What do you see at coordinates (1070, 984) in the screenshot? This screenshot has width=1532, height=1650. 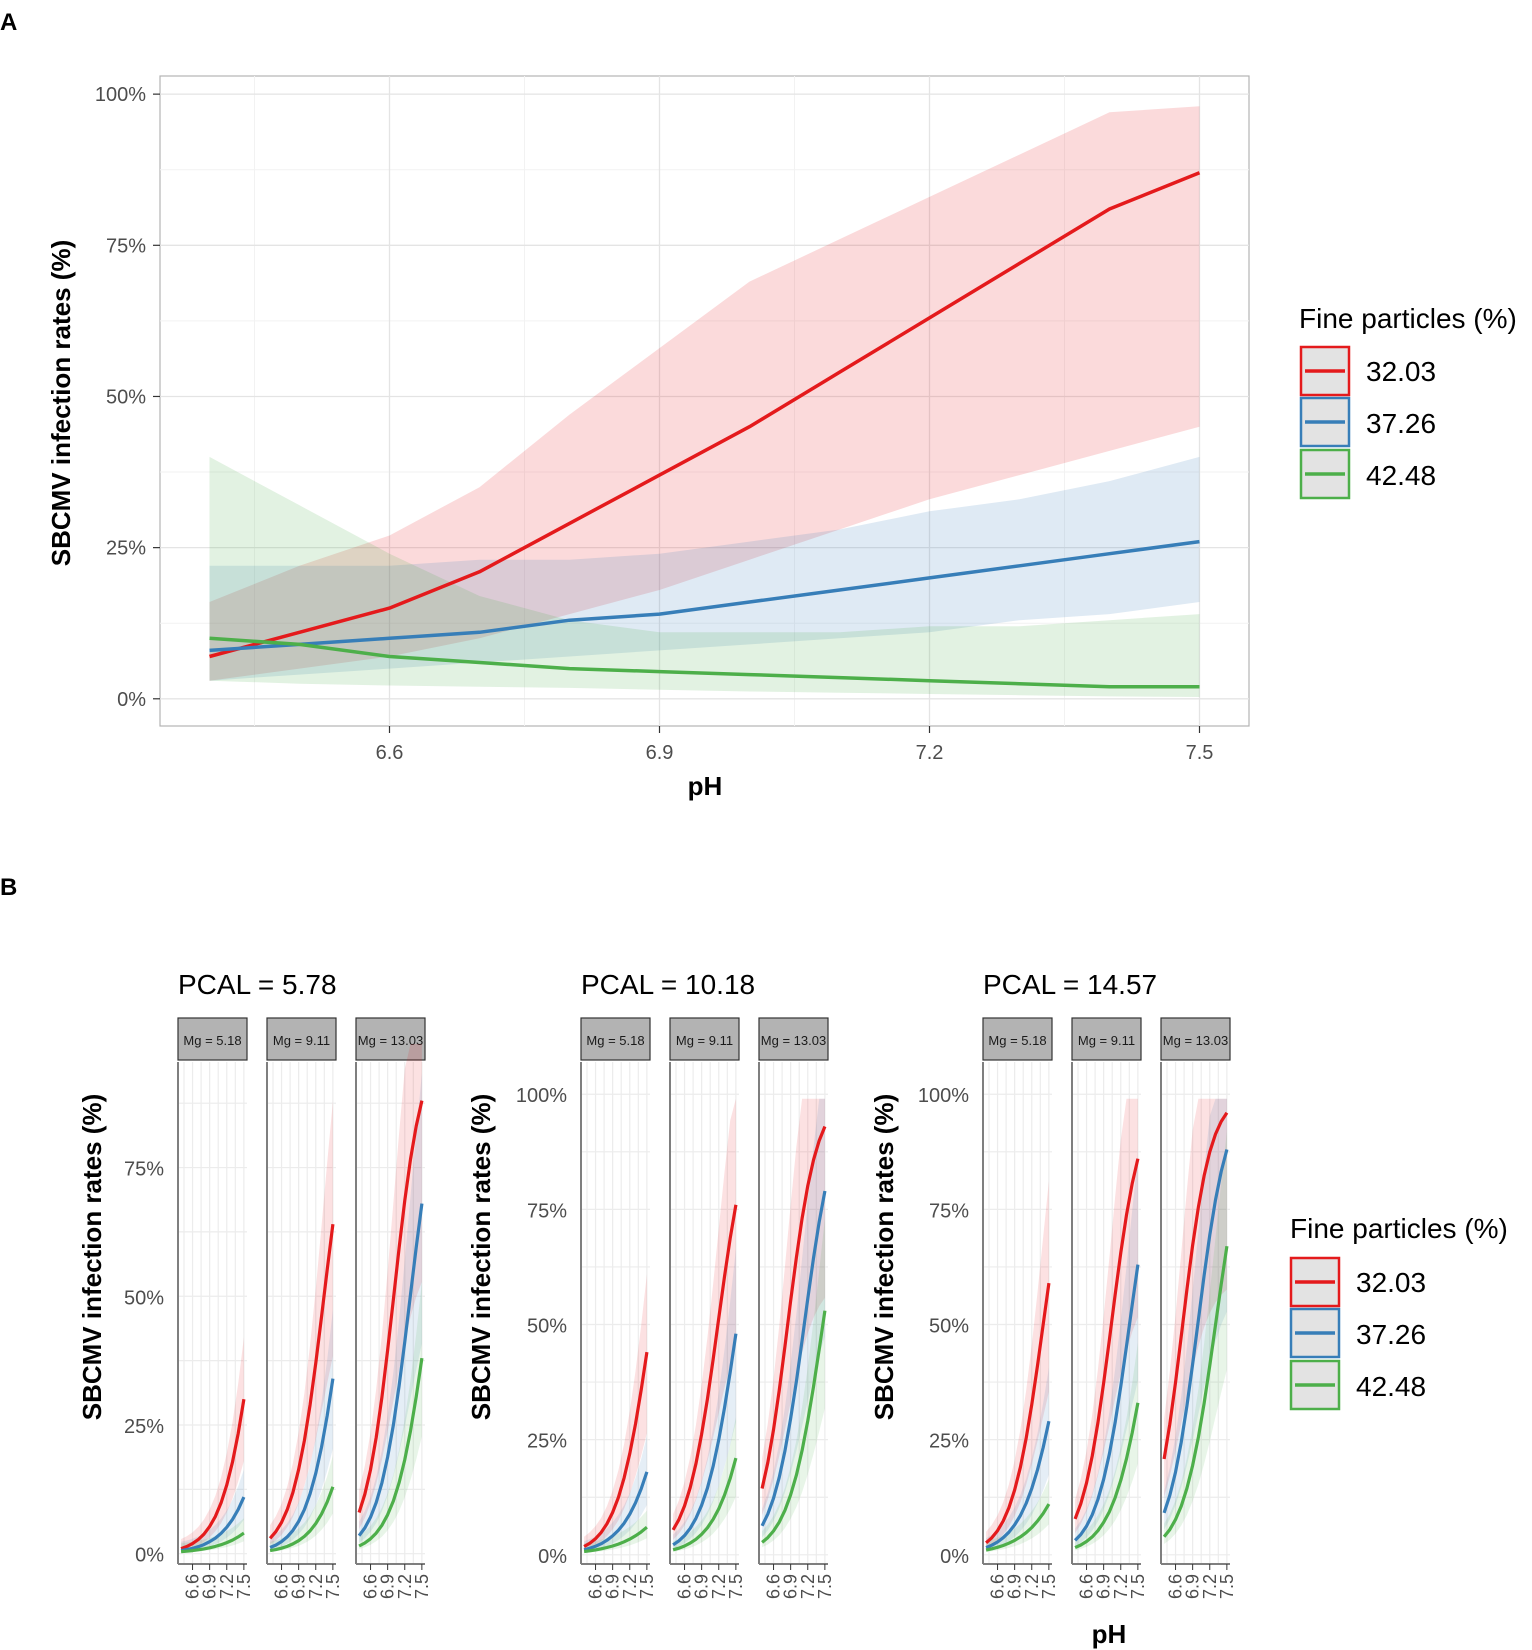 I see `panel-b-plot-title: PCAL = 14.57` at bounding box center [1070, 984].